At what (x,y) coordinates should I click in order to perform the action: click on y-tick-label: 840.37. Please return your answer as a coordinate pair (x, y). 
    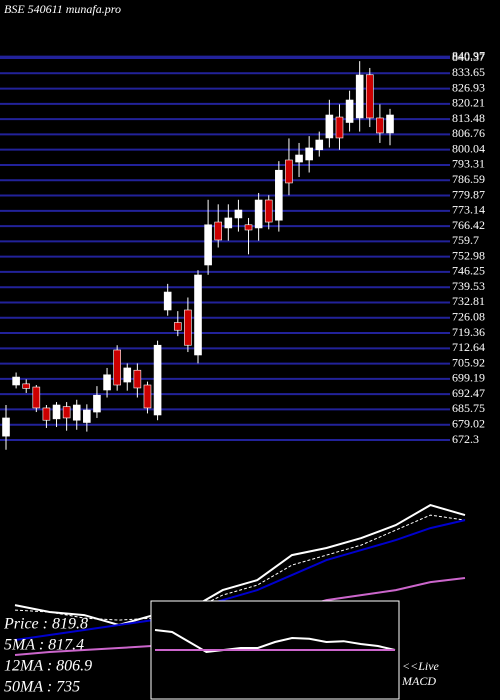
    Looking at the image, I should click on (468, 57).